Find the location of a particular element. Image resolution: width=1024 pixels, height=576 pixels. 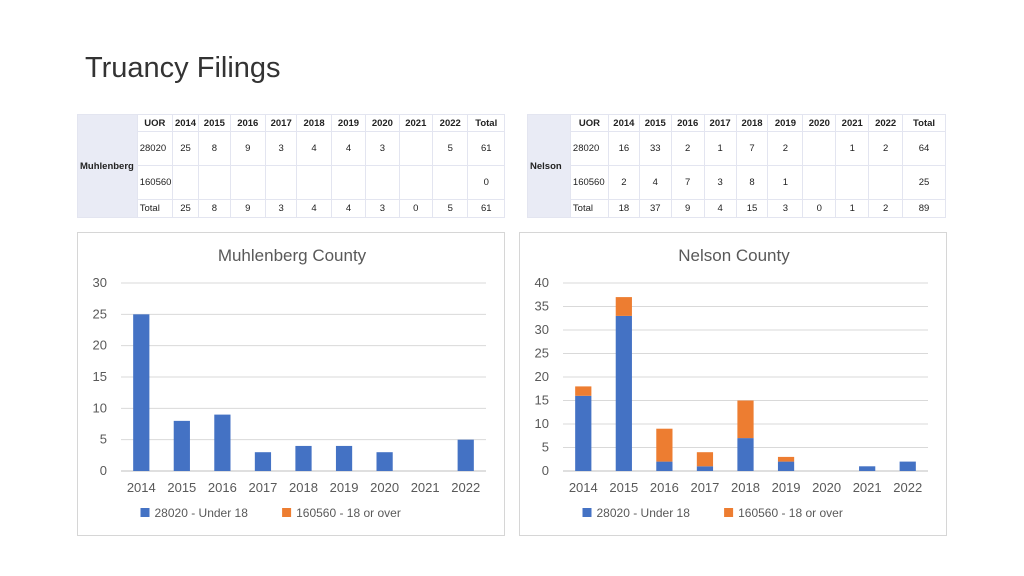

table-row: 160560 0 is located at coordinates (291, 182).